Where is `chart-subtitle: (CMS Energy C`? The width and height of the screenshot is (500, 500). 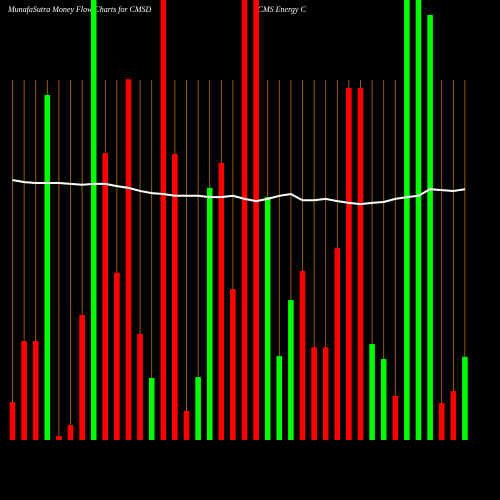 chart-subtitle: (CMS Energy C is located at coordinates (280, 9).